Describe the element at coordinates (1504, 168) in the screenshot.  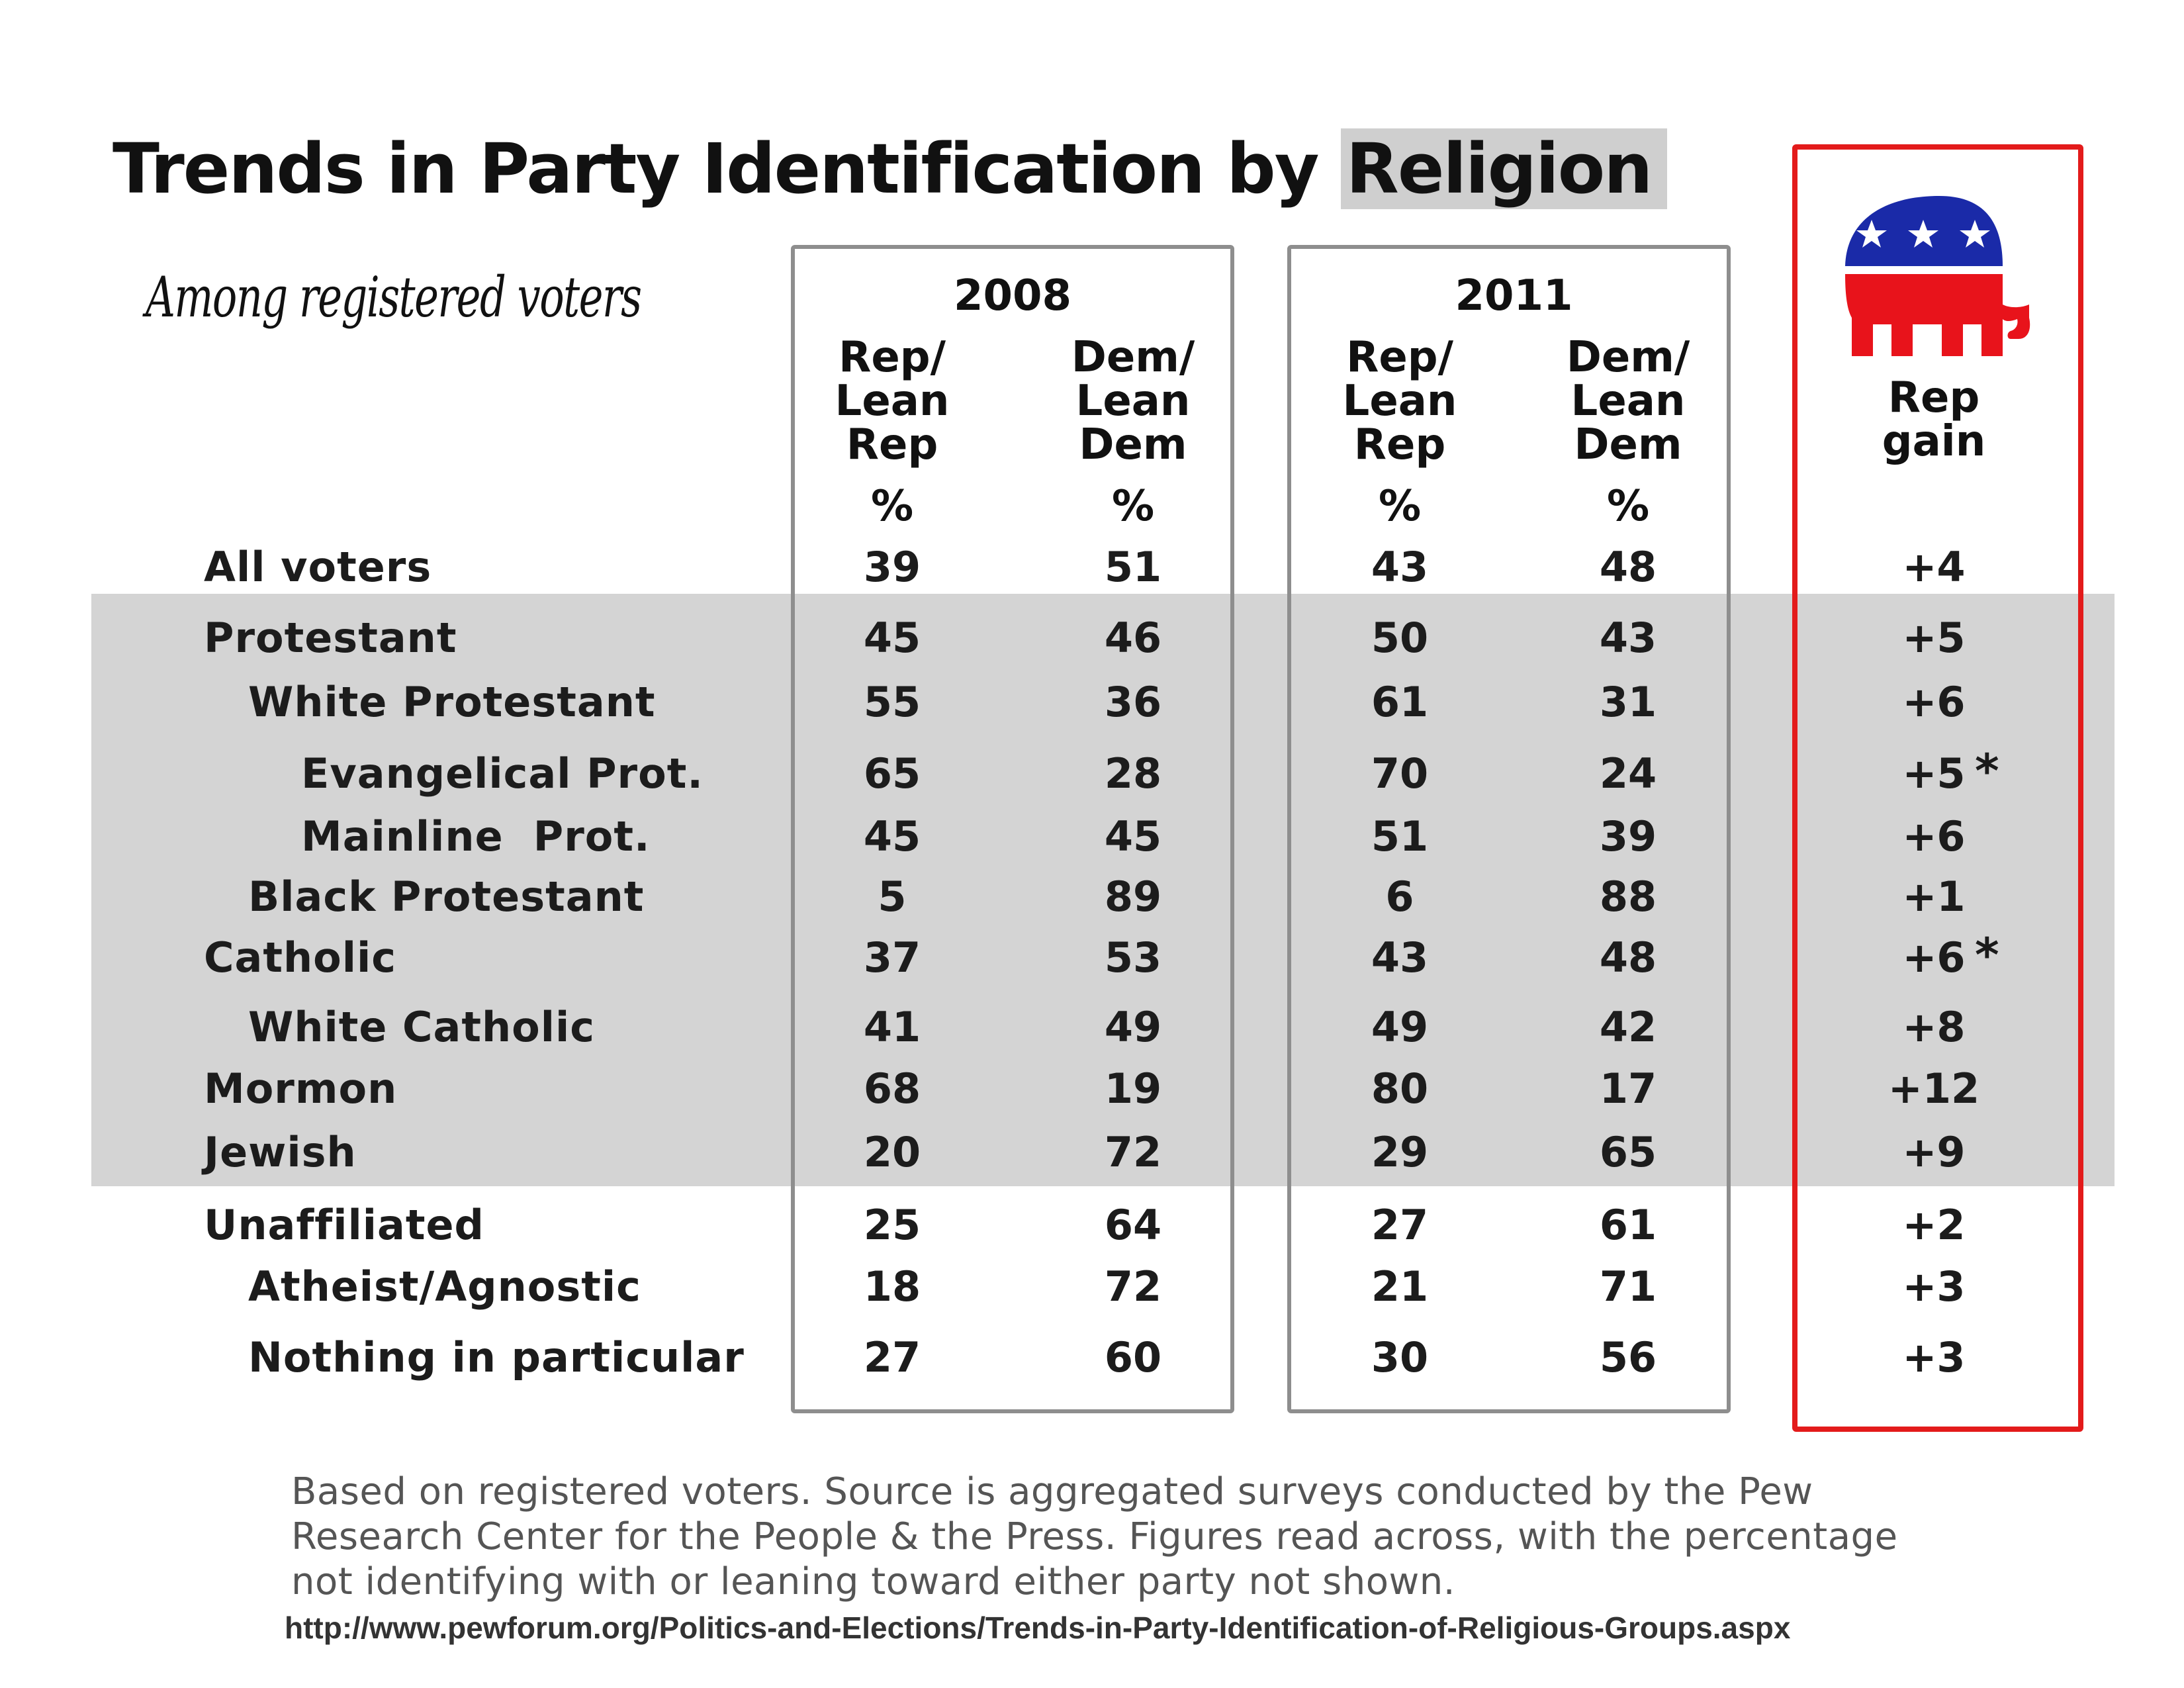
I see `title-highlight: Religion` at that location.